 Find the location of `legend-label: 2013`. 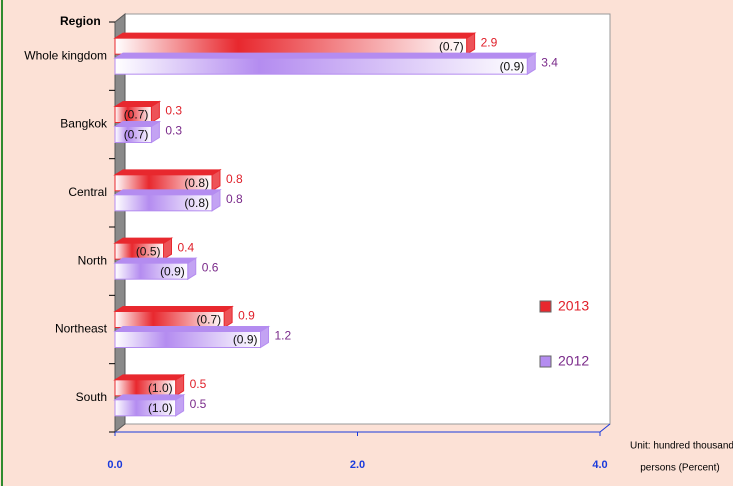

legend-label: 2013 is located at coordinates (573, 306).